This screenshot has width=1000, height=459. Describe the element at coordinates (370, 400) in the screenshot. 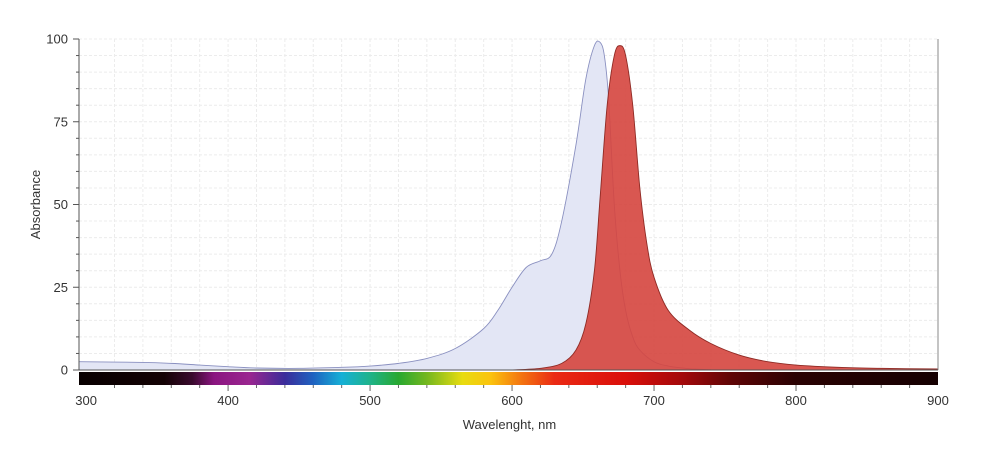

I see `x-tick-label: 500` at that location.